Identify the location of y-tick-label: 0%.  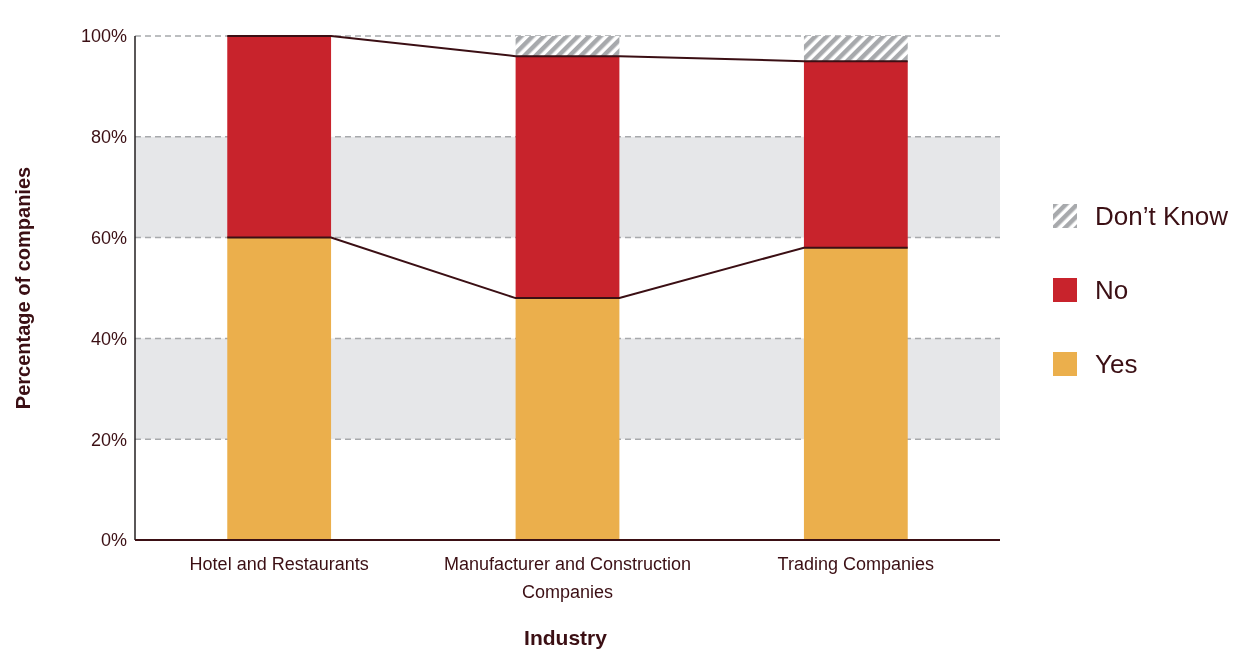
(113, 540).